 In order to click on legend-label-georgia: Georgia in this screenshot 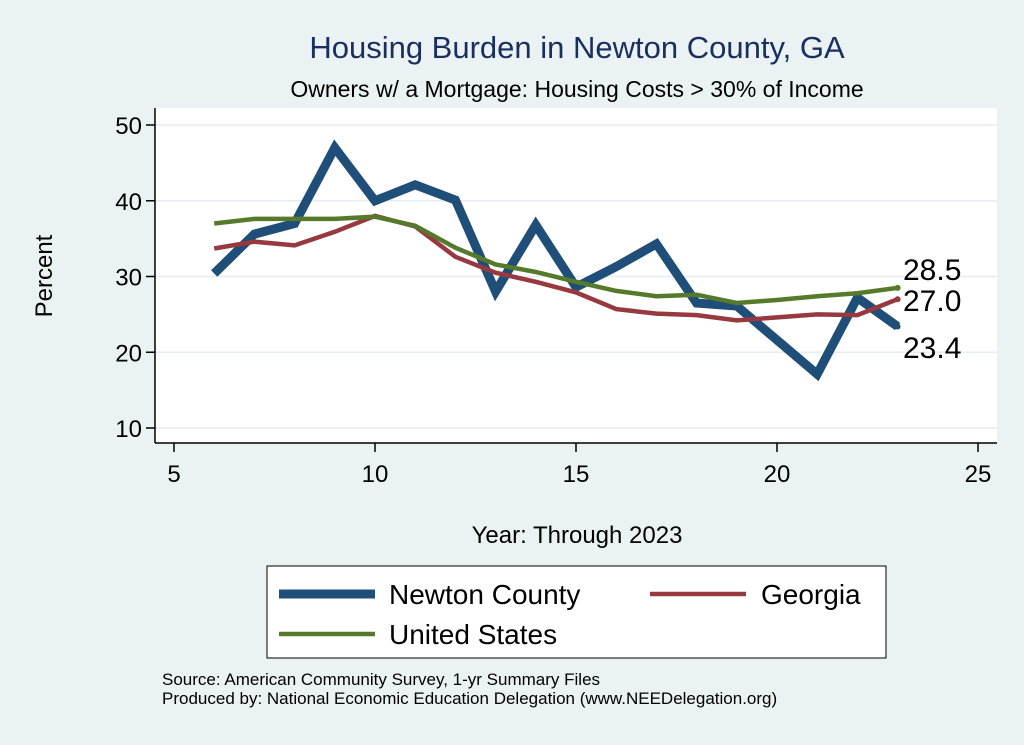, I will do `click(811, 594)`.